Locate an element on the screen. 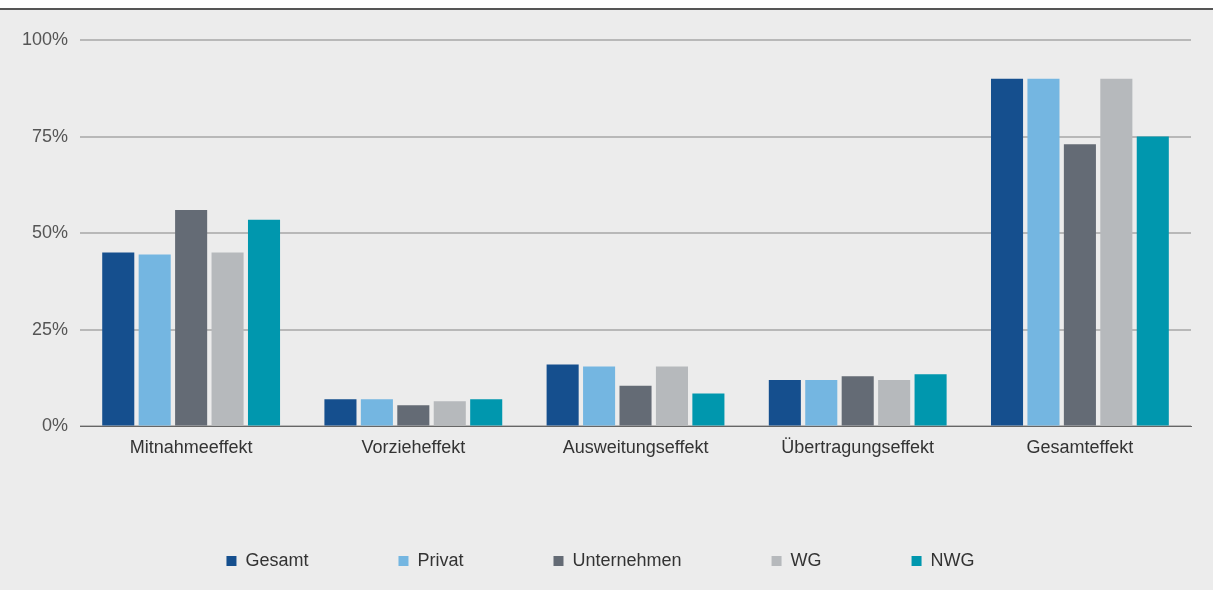  x-tick-label: Ausweitungseffekt is located at coordinates (635, 447).